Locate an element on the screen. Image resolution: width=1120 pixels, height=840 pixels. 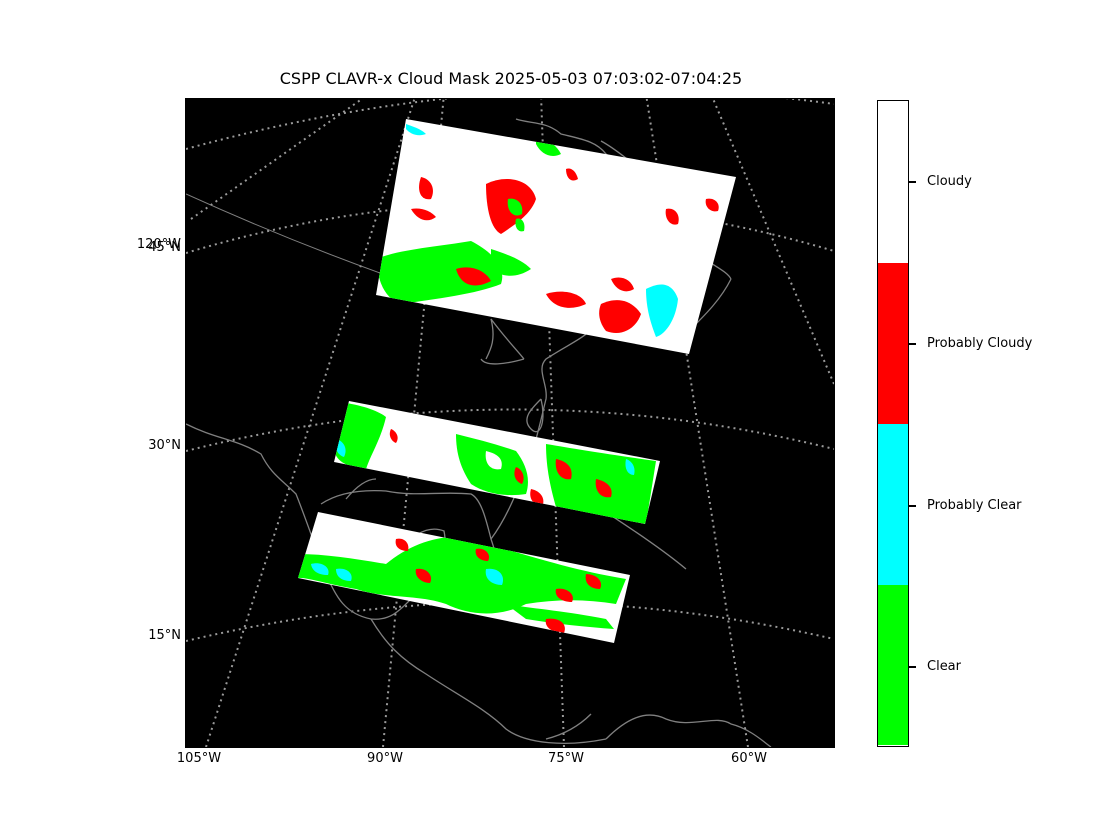
colorbar-segment-clear is located at coordinates (893, 665).